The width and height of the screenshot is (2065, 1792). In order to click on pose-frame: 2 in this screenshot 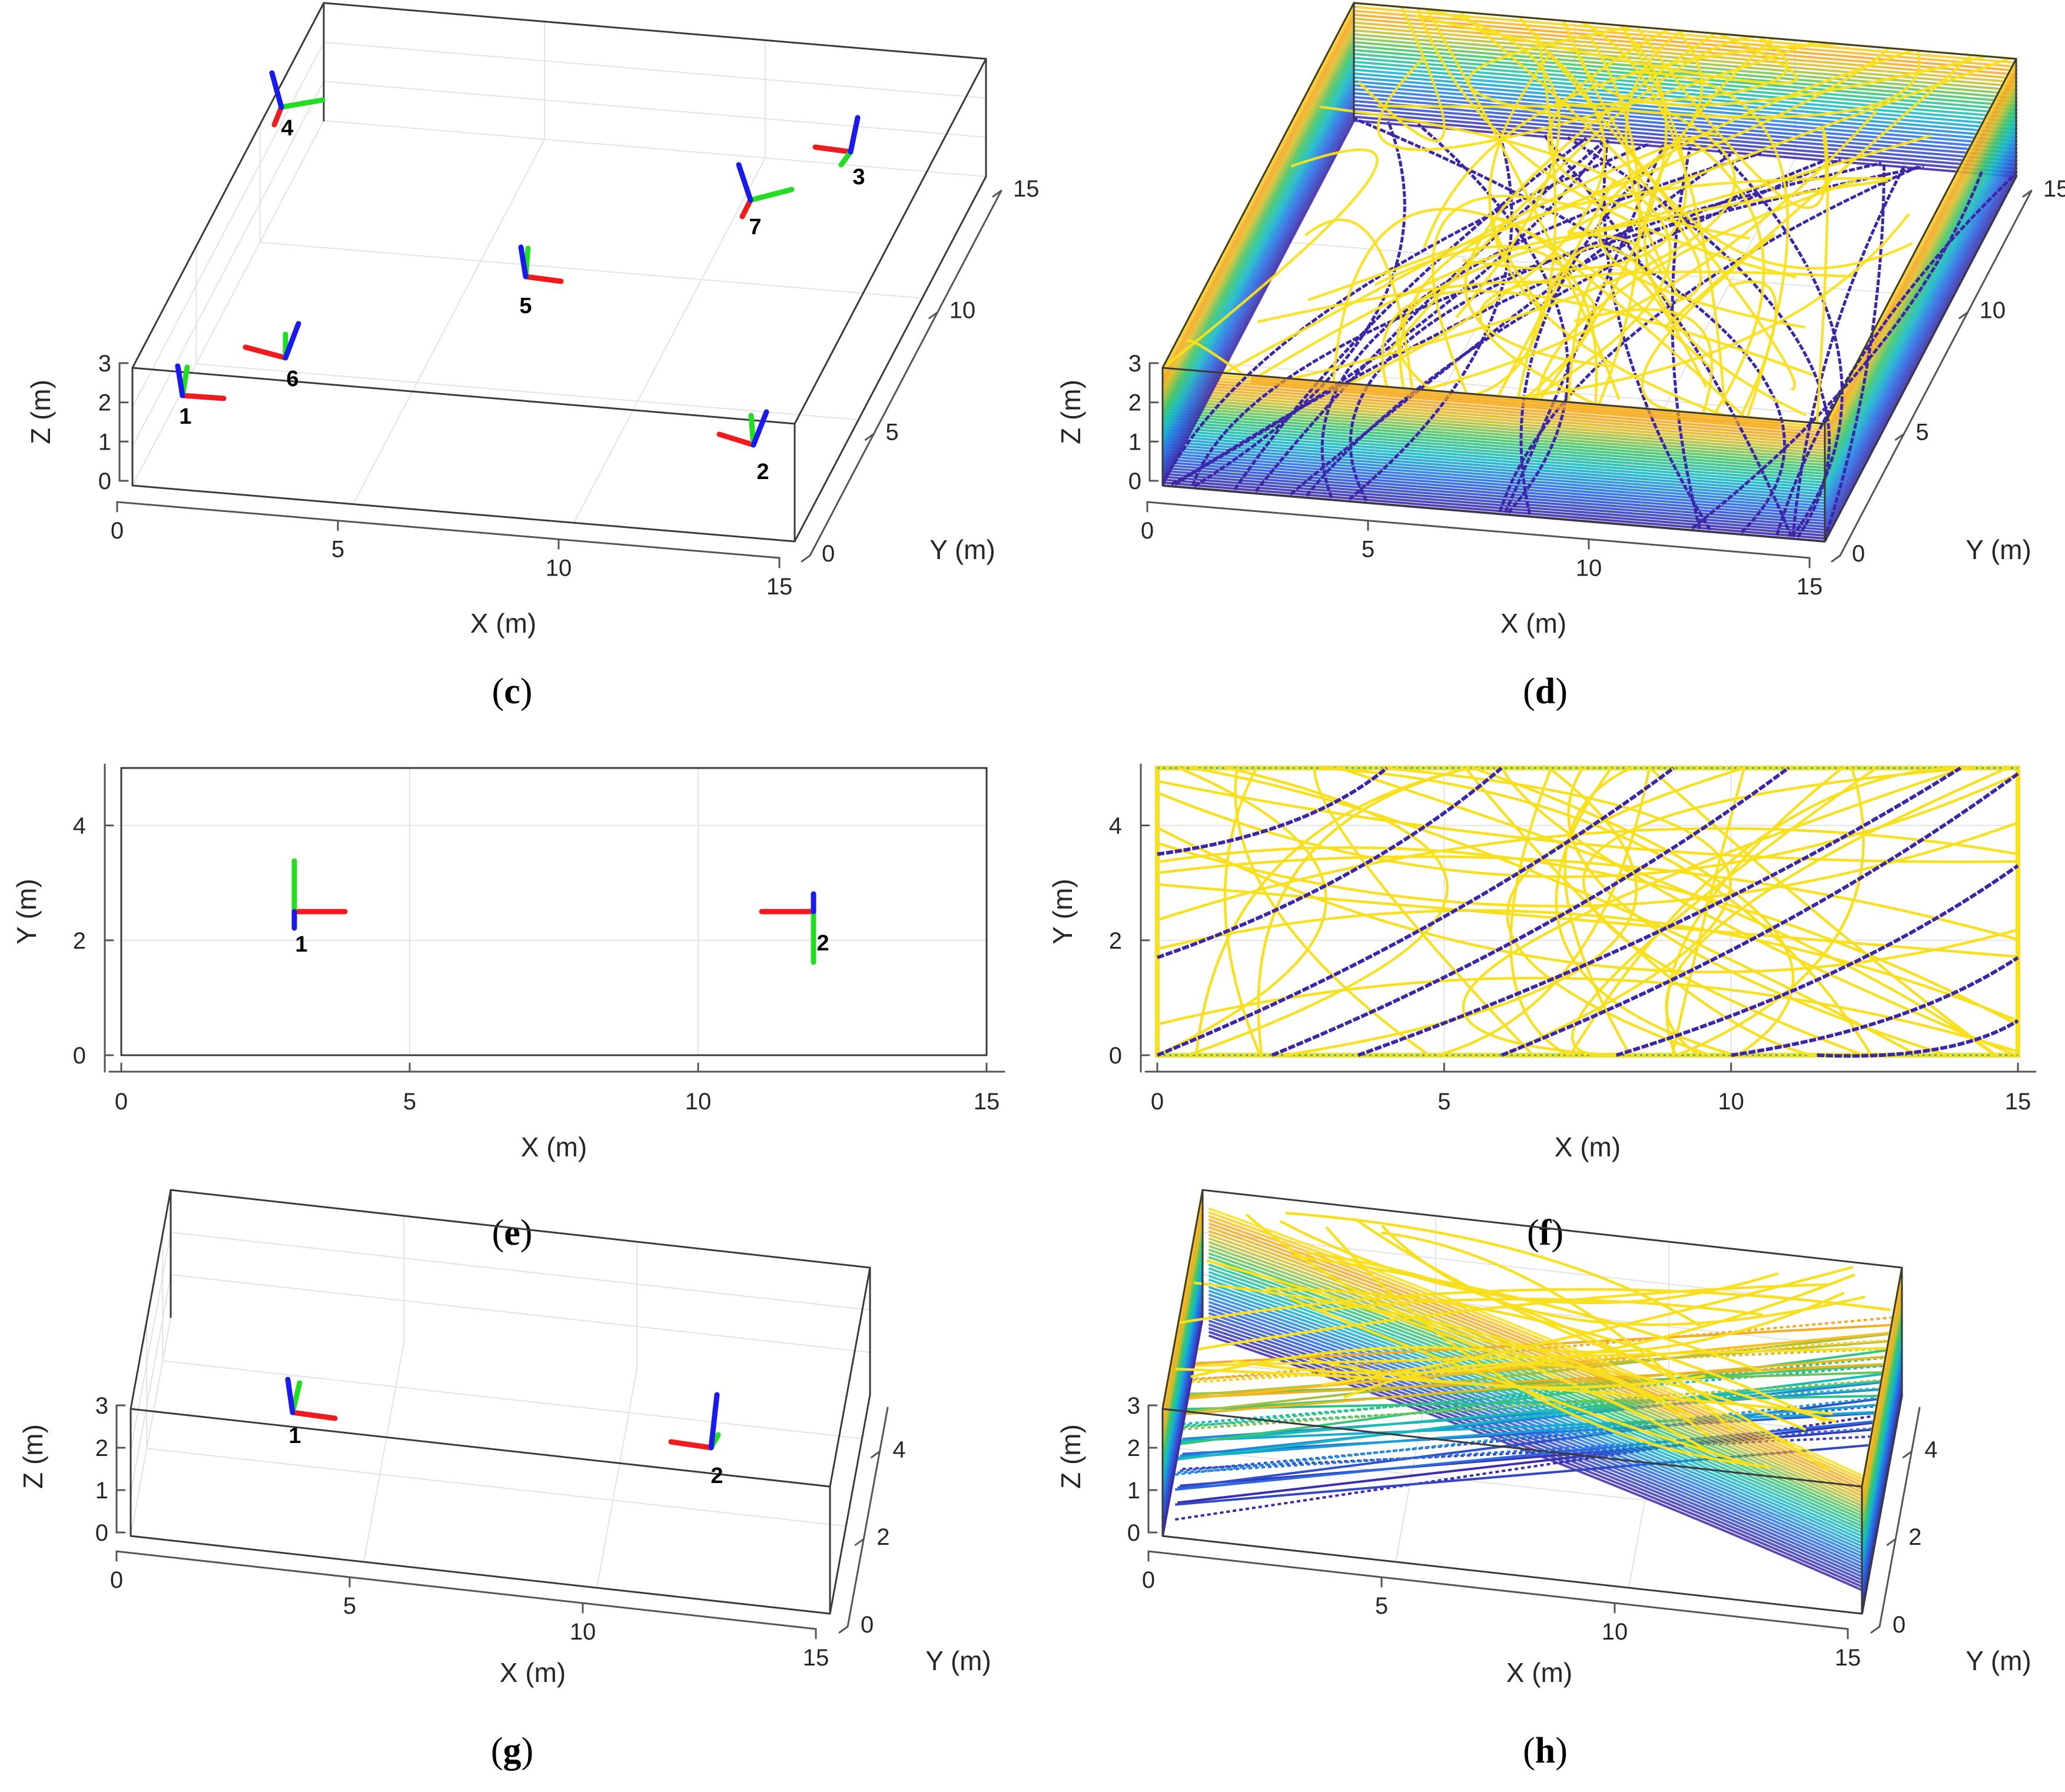, I will do `click(794, 928)`.